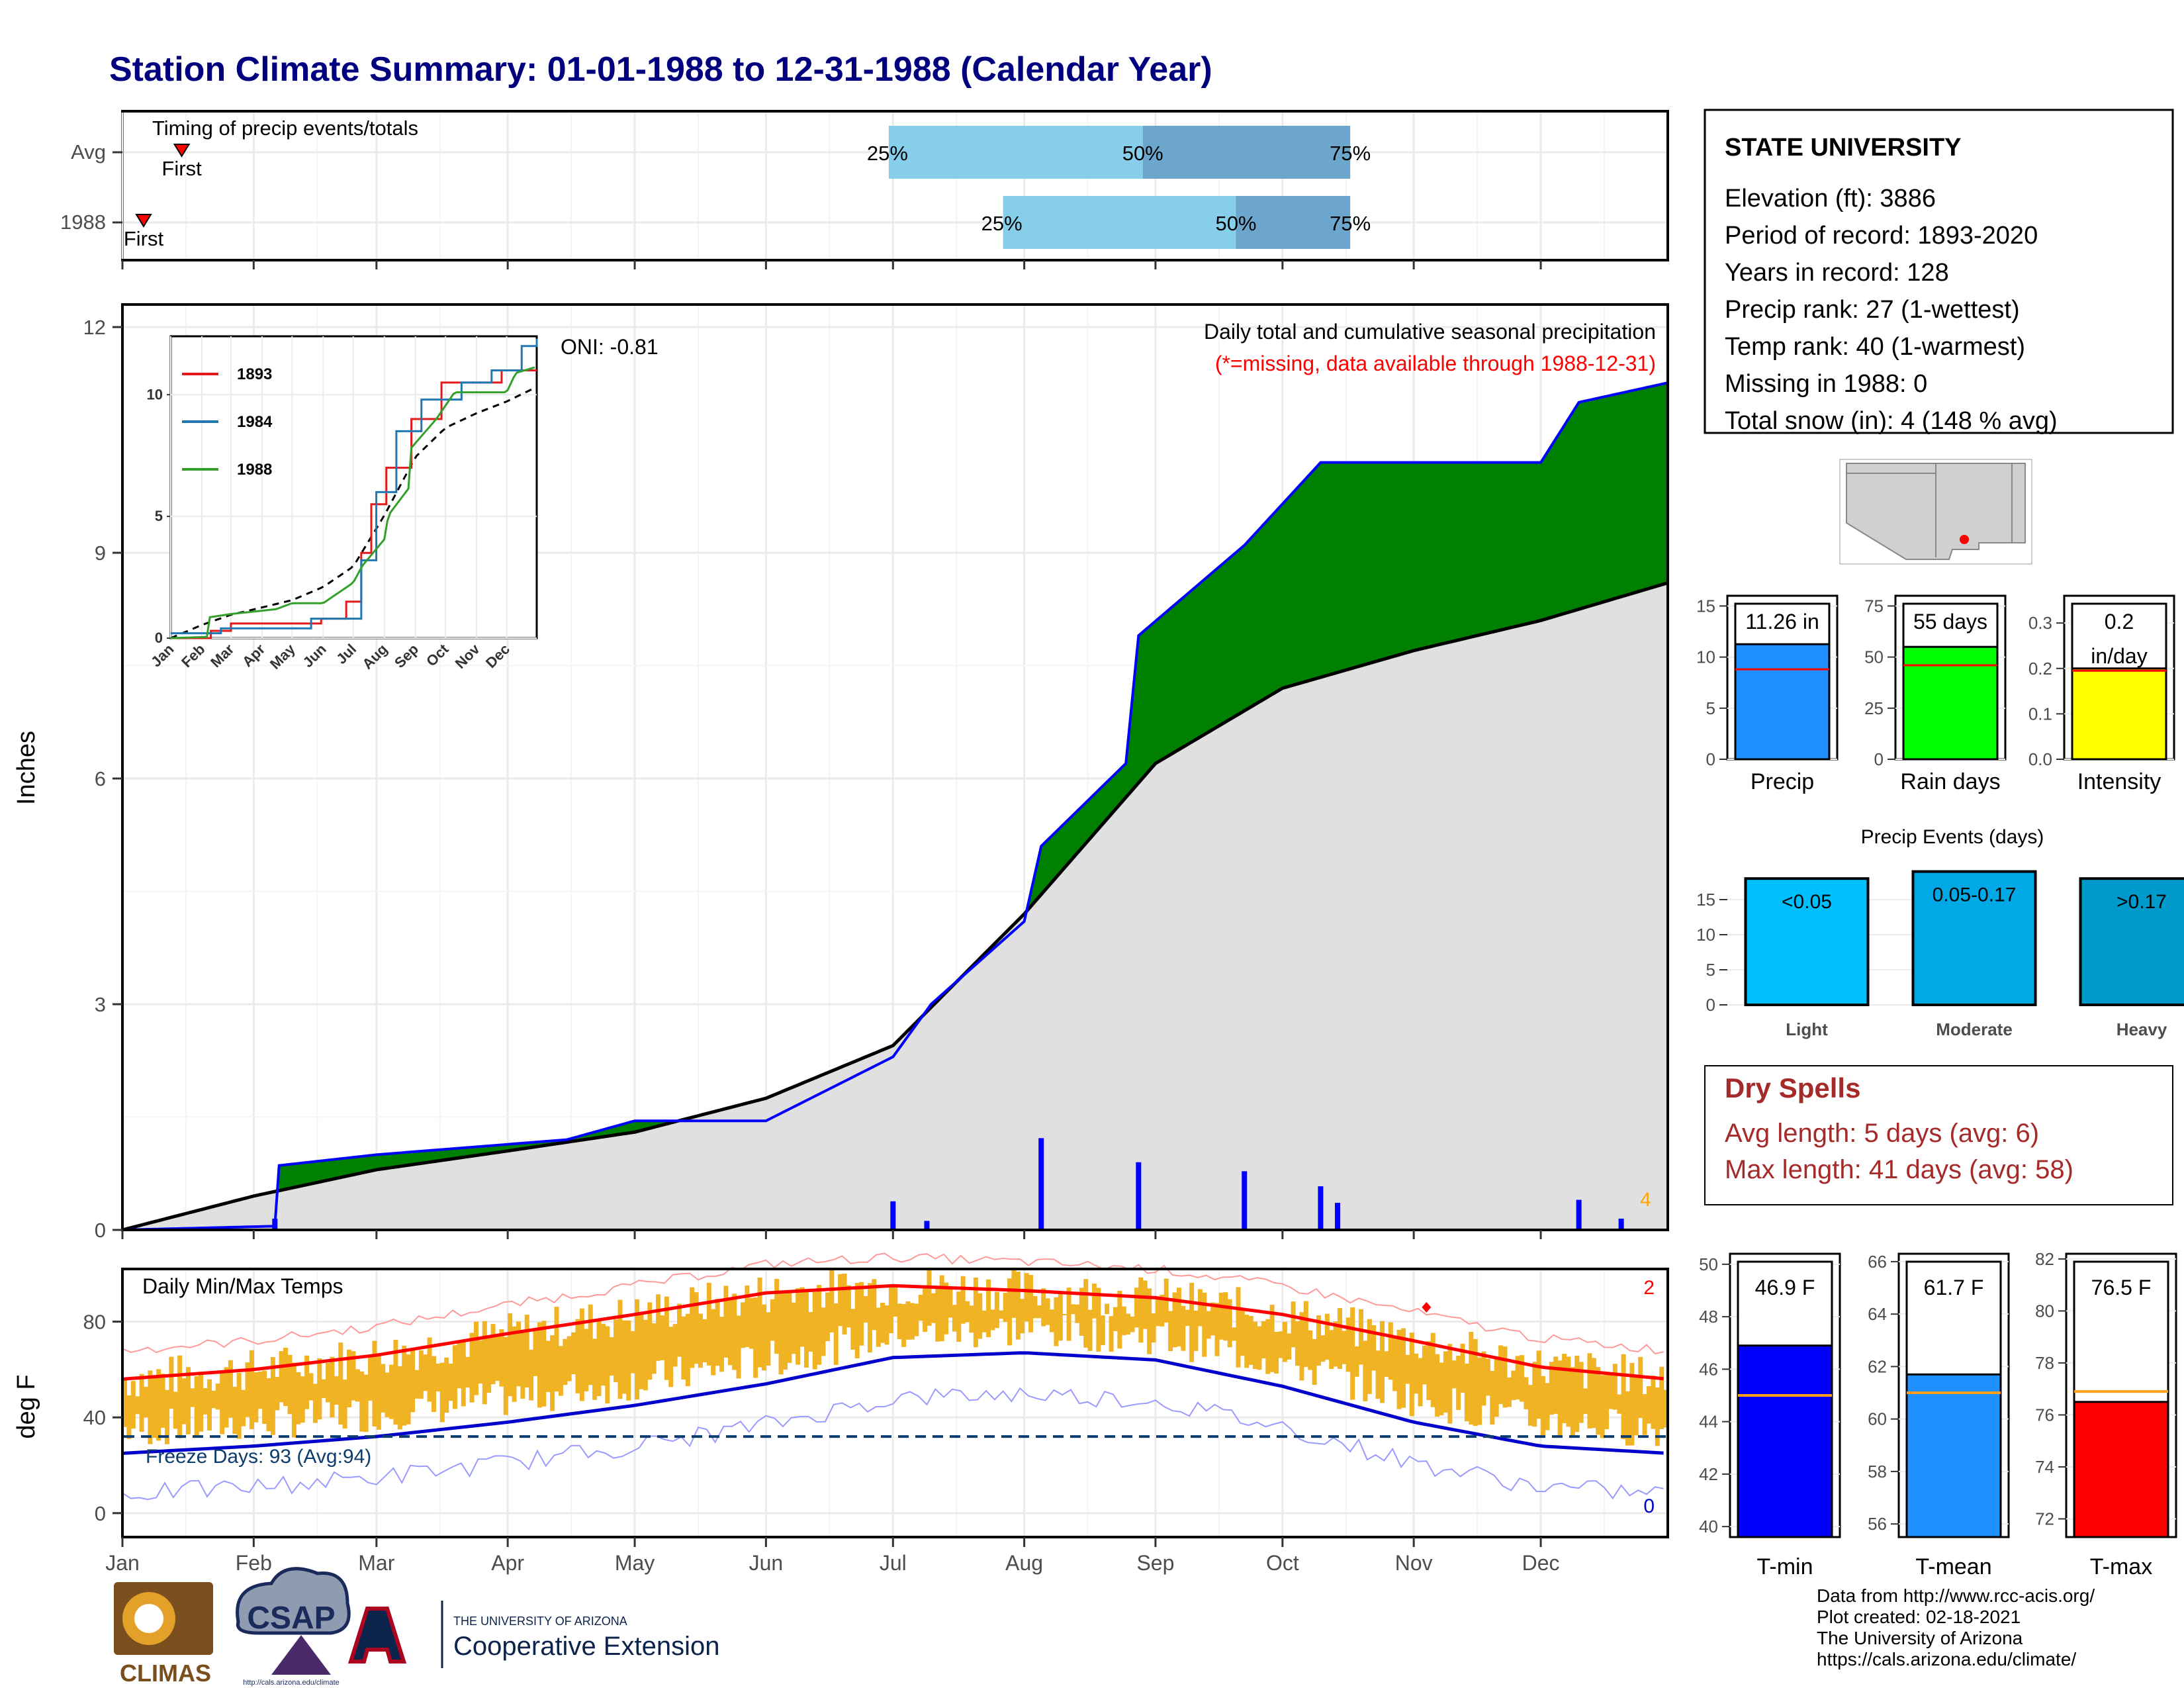  What do you see at coordinates (1649, 1506) in the screenshot?
I see `min-record-count: 0` at bounding box center [1649, 1506].